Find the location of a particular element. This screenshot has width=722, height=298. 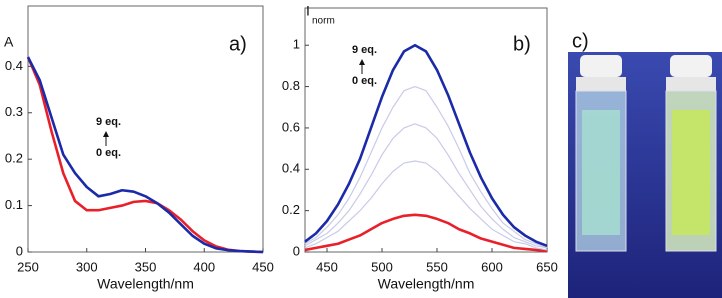

panel-label: c) is located at coordinates (580, 41).